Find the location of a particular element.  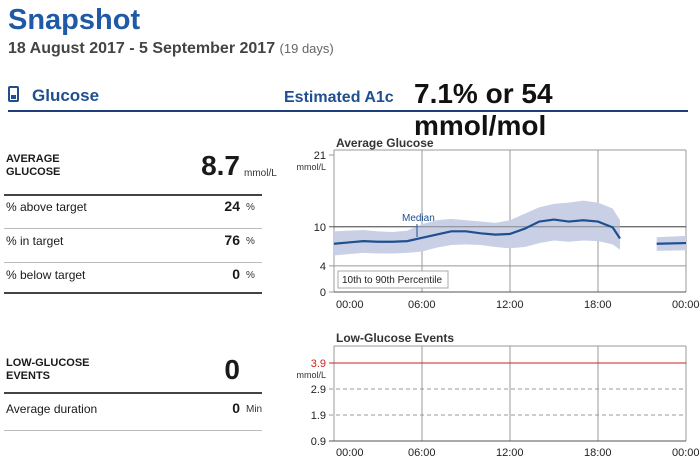

below-target-row: % below target 0 % is located at coordinates (133, 278).